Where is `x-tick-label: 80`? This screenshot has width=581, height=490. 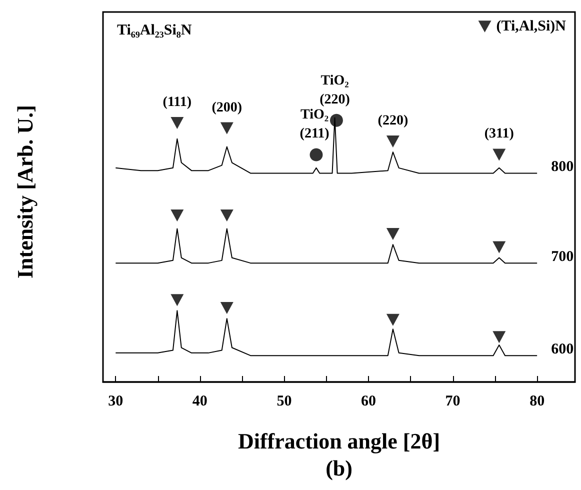 x-tick-label: 80 is located at coordinates (537, 402).